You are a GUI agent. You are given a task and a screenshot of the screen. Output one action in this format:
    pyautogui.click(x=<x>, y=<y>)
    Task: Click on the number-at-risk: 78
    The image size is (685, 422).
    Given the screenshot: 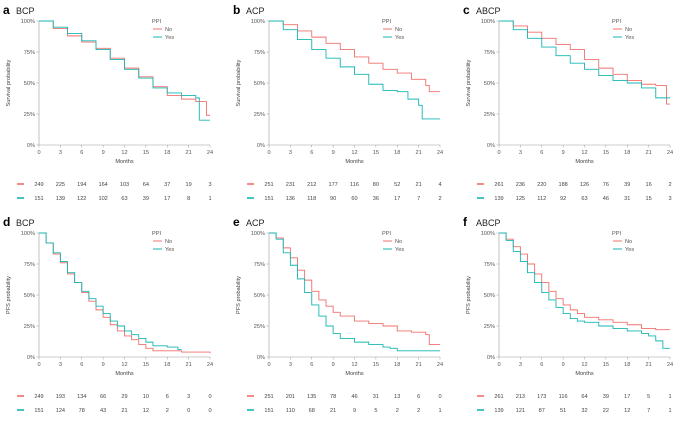 What is the action you would take?
    pyautogui.click(x=82, y=411)
    